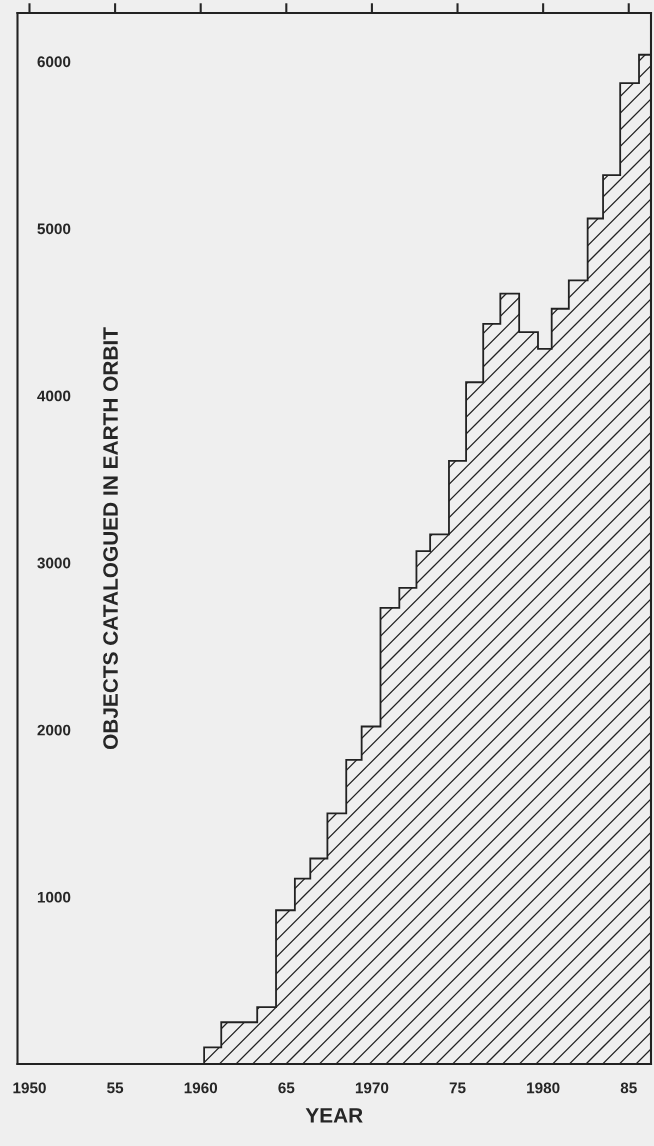 This screenshot has width=654, height=1146. Describe the element at coordinates (110, 538) in the screenshot. I see `y-axis-title: OBJECTS CATALOGUED IN EARTH ORBIT` at that location.